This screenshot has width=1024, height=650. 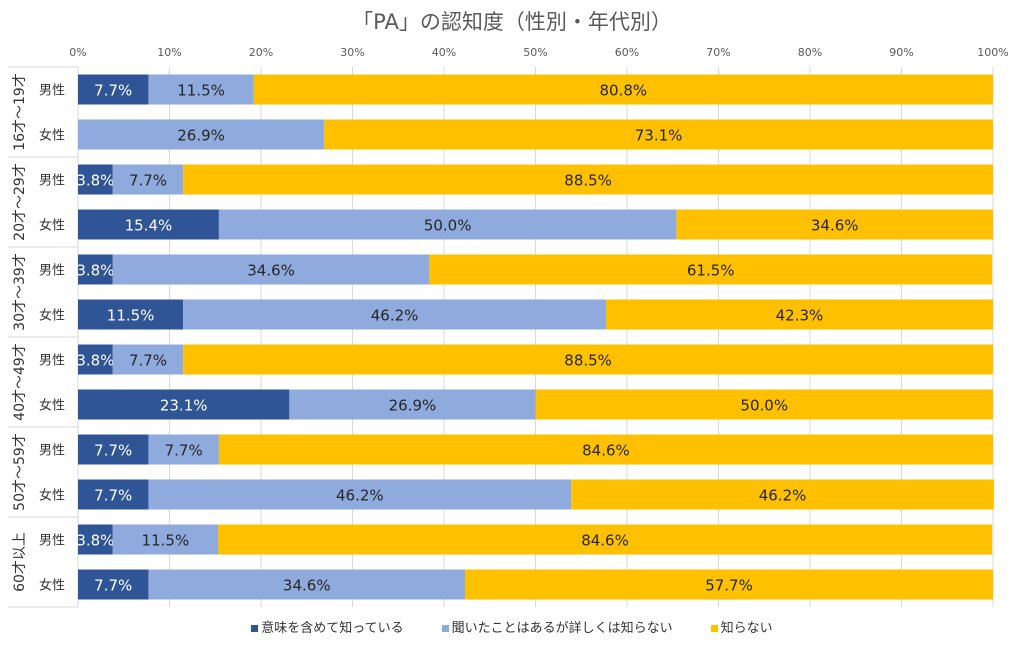 I want to click on data-label: 73.1%, so click(x=659, y=136).